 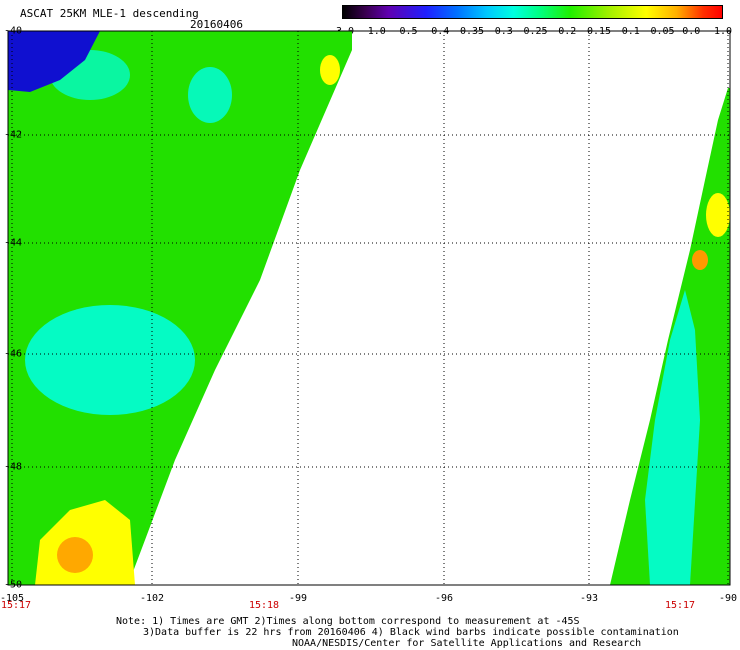 What do you see at coordinates (109, 13) in the screenshot?
I see `map-title: ASCAT 25KM MLE-1 descending` at bounding box center [109, 13].